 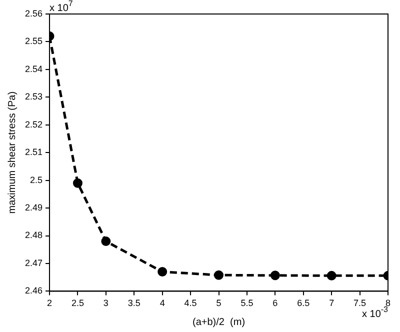 I want to click on x-tick-label: 5.5, so click(x=247, y=303).